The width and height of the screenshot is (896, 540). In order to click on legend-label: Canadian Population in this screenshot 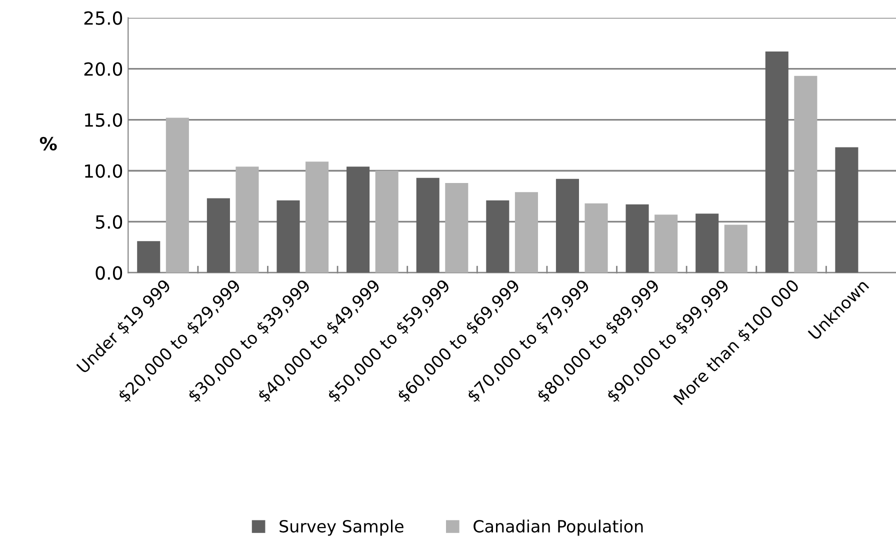, I will do `click(558, 528)`.